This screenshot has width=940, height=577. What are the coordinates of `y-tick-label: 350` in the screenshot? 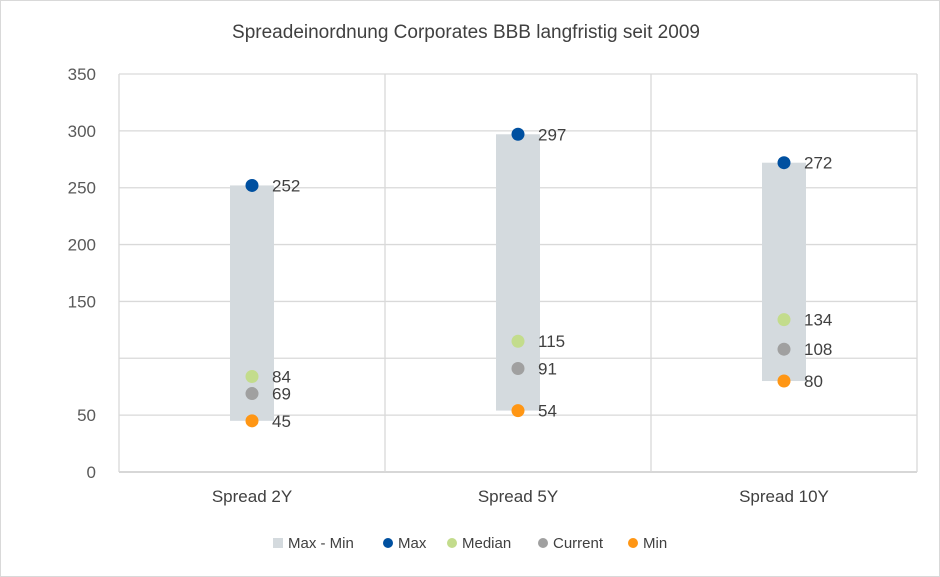 It's located at (82, 74).